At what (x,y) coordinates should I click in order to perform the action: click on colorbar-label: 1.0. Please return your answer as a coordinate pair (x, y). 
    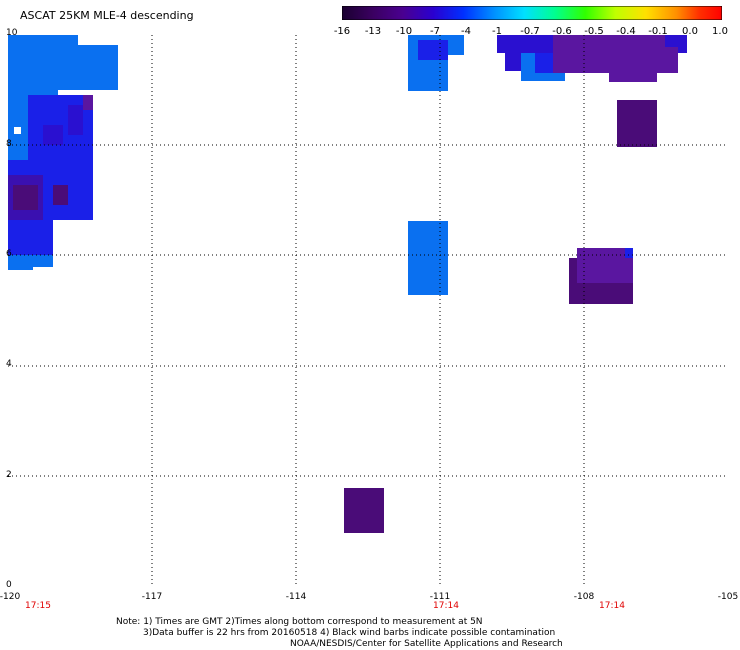
    Looking at the image, I should click on (720, 31).